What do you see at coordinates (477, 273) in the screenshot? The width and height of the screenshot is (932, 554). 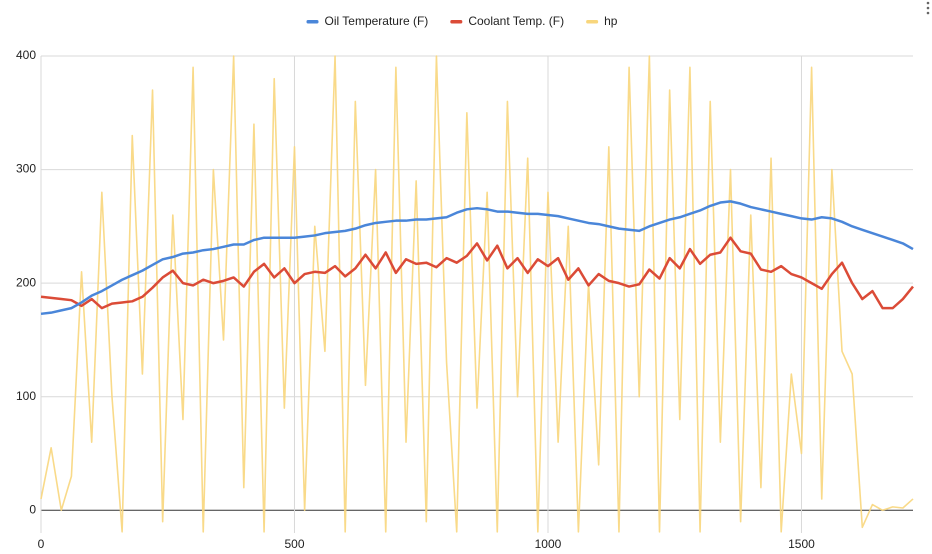 I see `series-line` at bounding box center [477, 273].